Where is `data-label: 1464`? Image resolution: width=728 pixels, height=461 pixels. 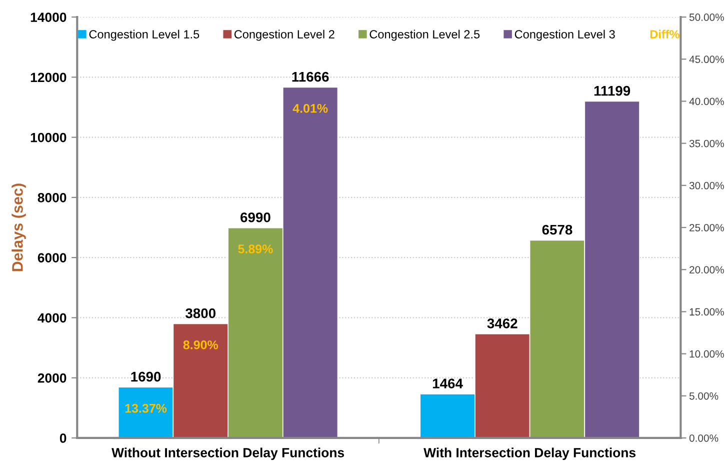
data-label: 1464 is located at coordinates (447, 383).